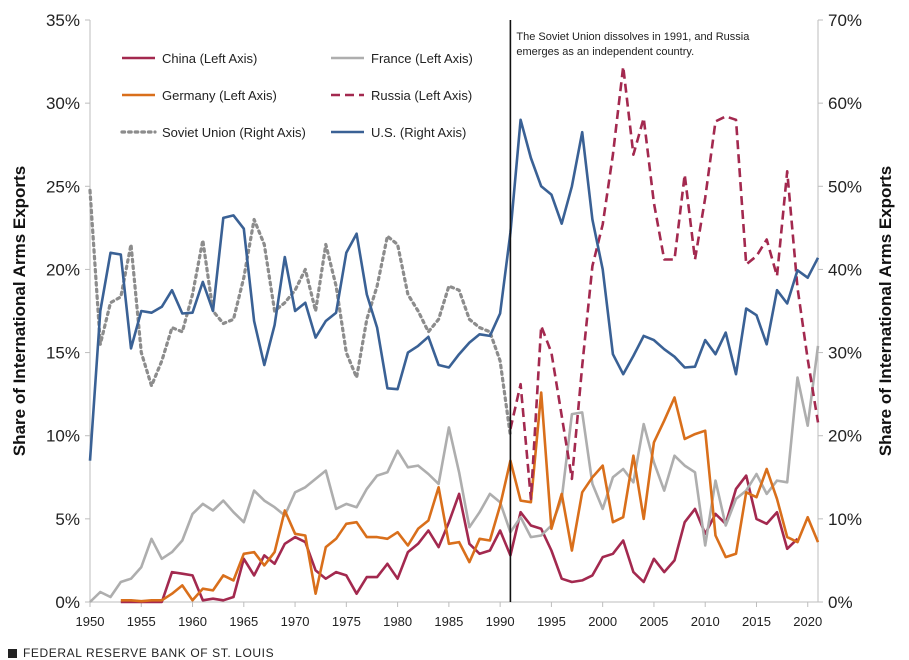  What do you see at coordinates (885, 311) in the screenshot?
I see `right-axis-title: Share of International Arms Exports` at bounding box center [885, 311].